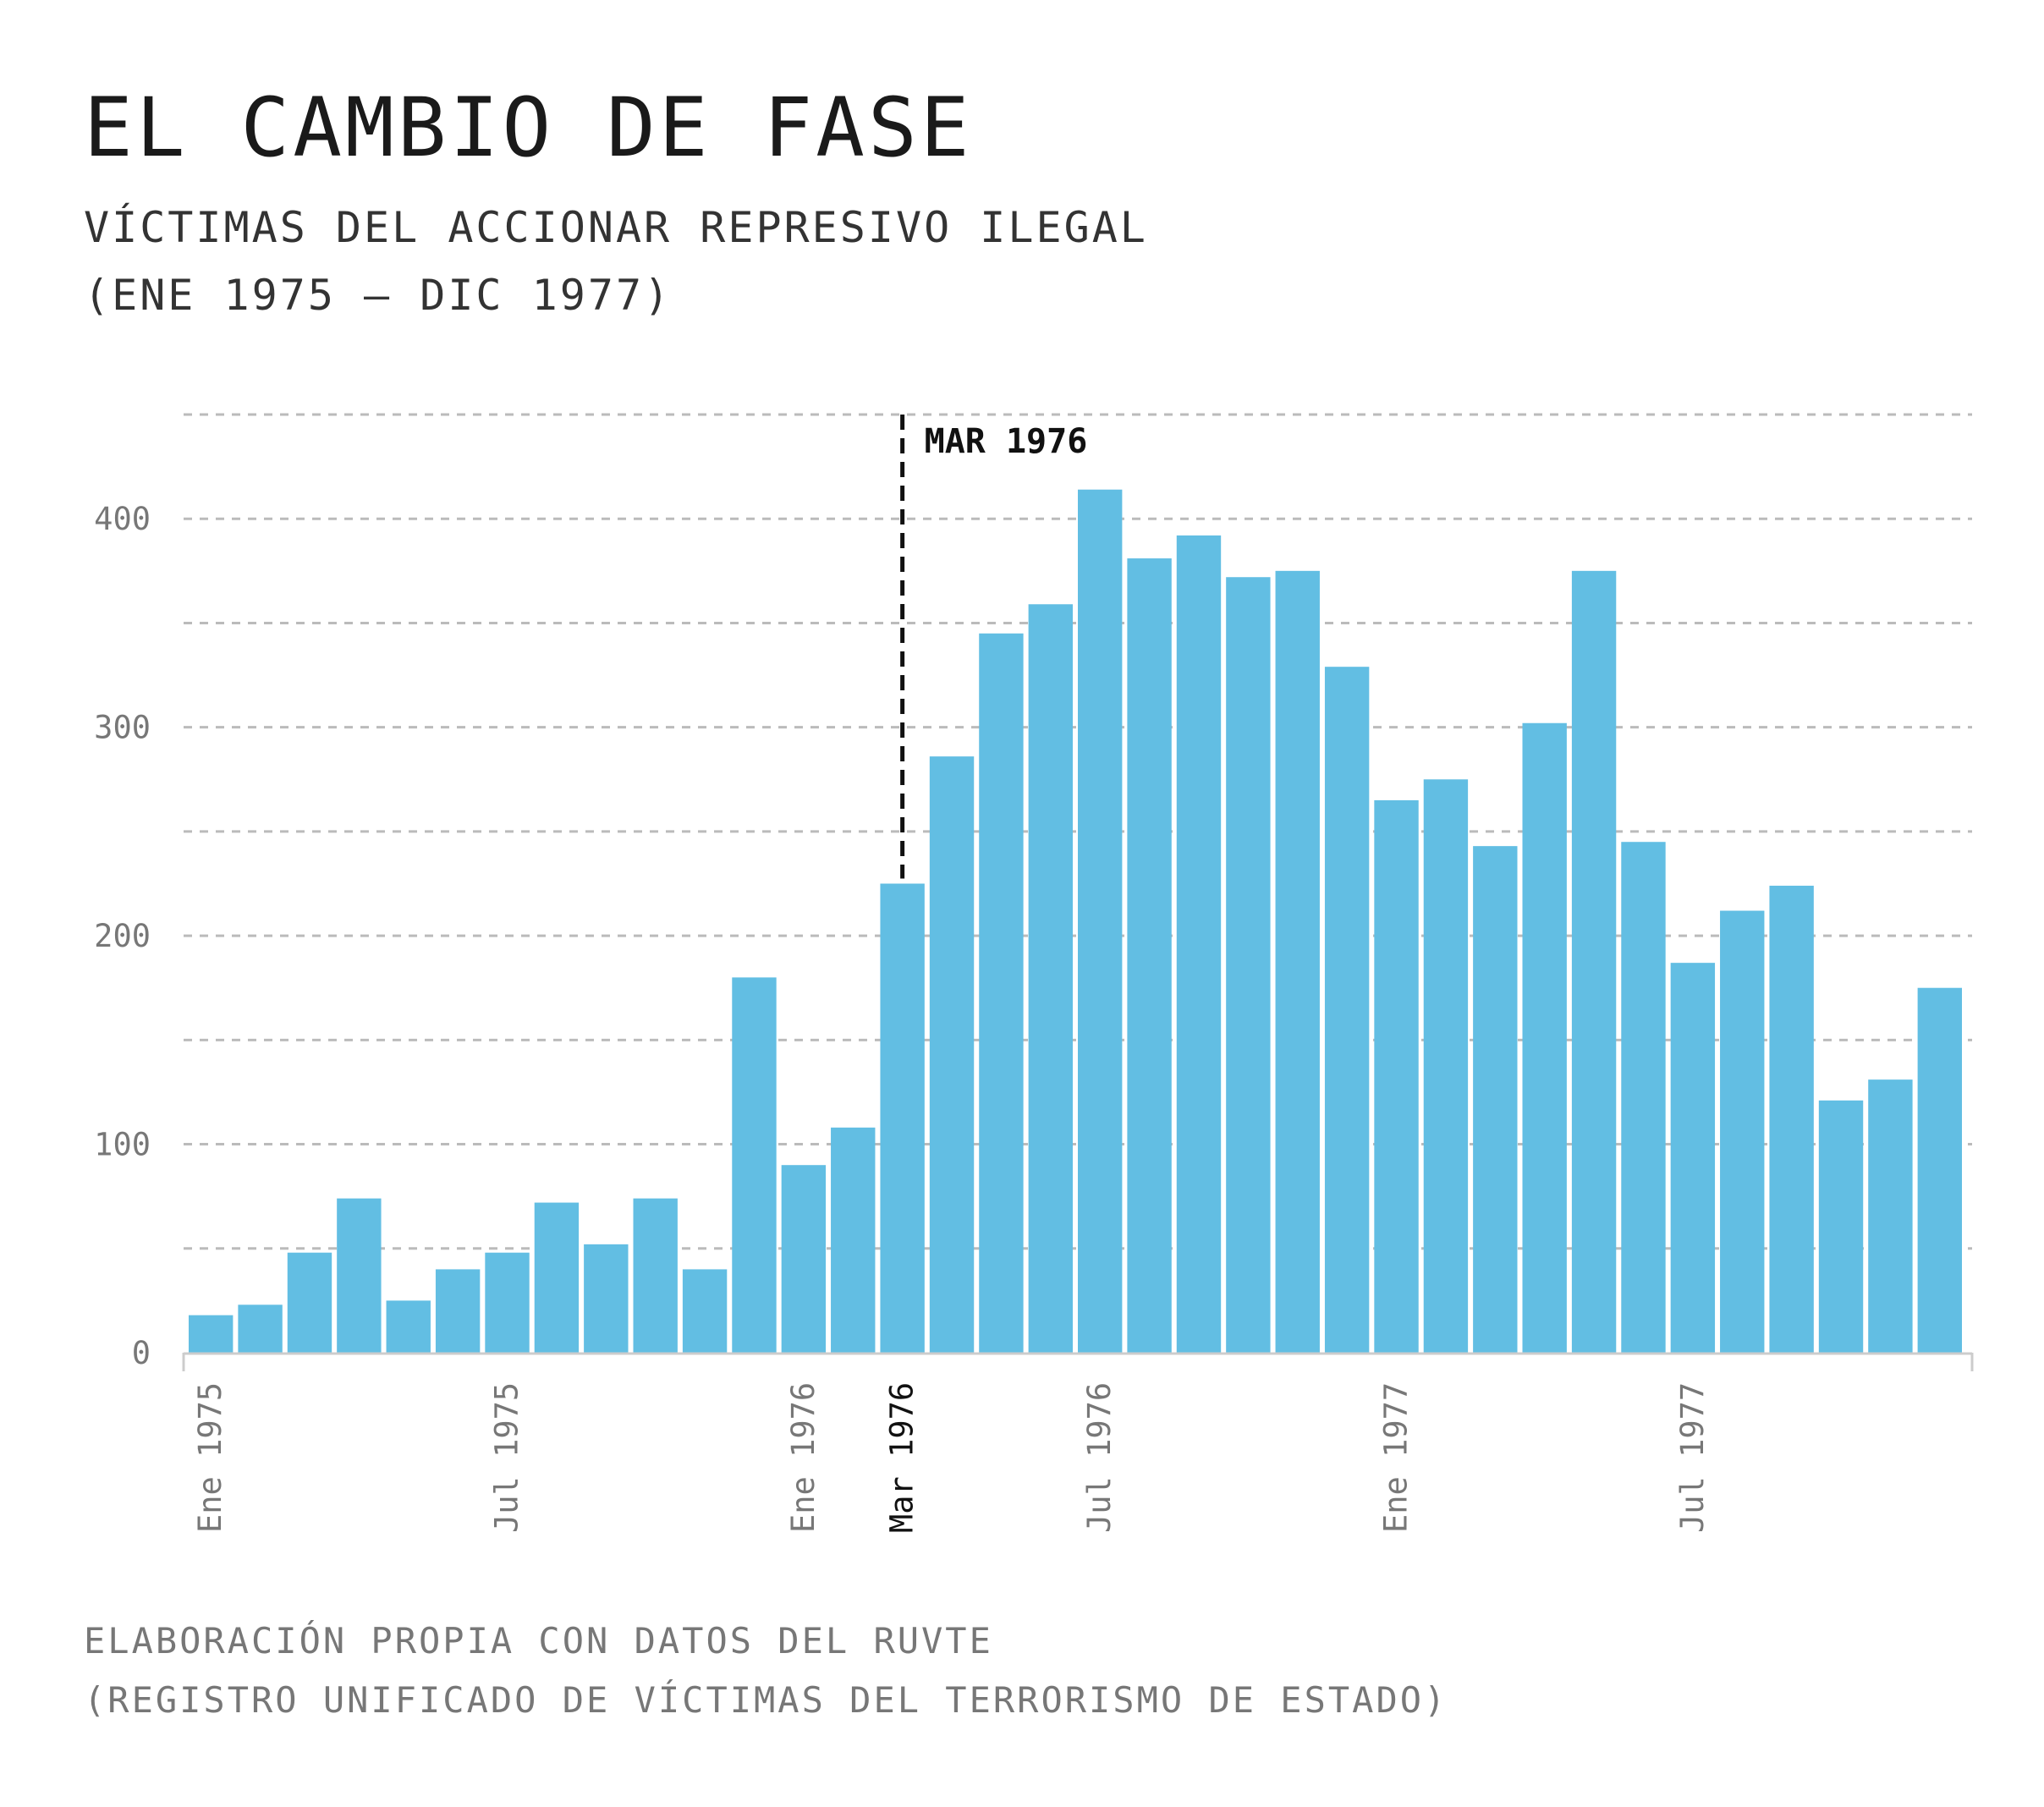 Image resolution: width=2044 pixels, height=1807 pixels. Describe the element at coordinates (616, 227) in the screenshot. I see `chart-subtitle: VÍCTIMAS DEL ACCIONAR REPRESIVO ILEGAL` at that location.